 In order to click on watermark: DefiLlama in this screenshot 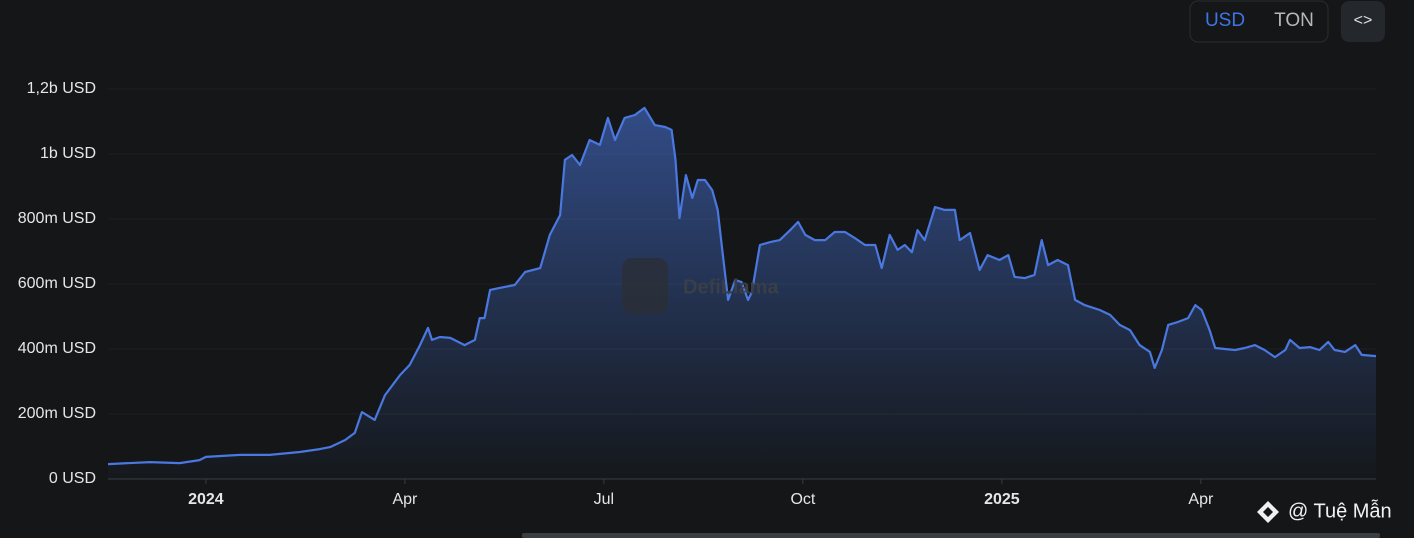, I will do `click(731, 287)`.